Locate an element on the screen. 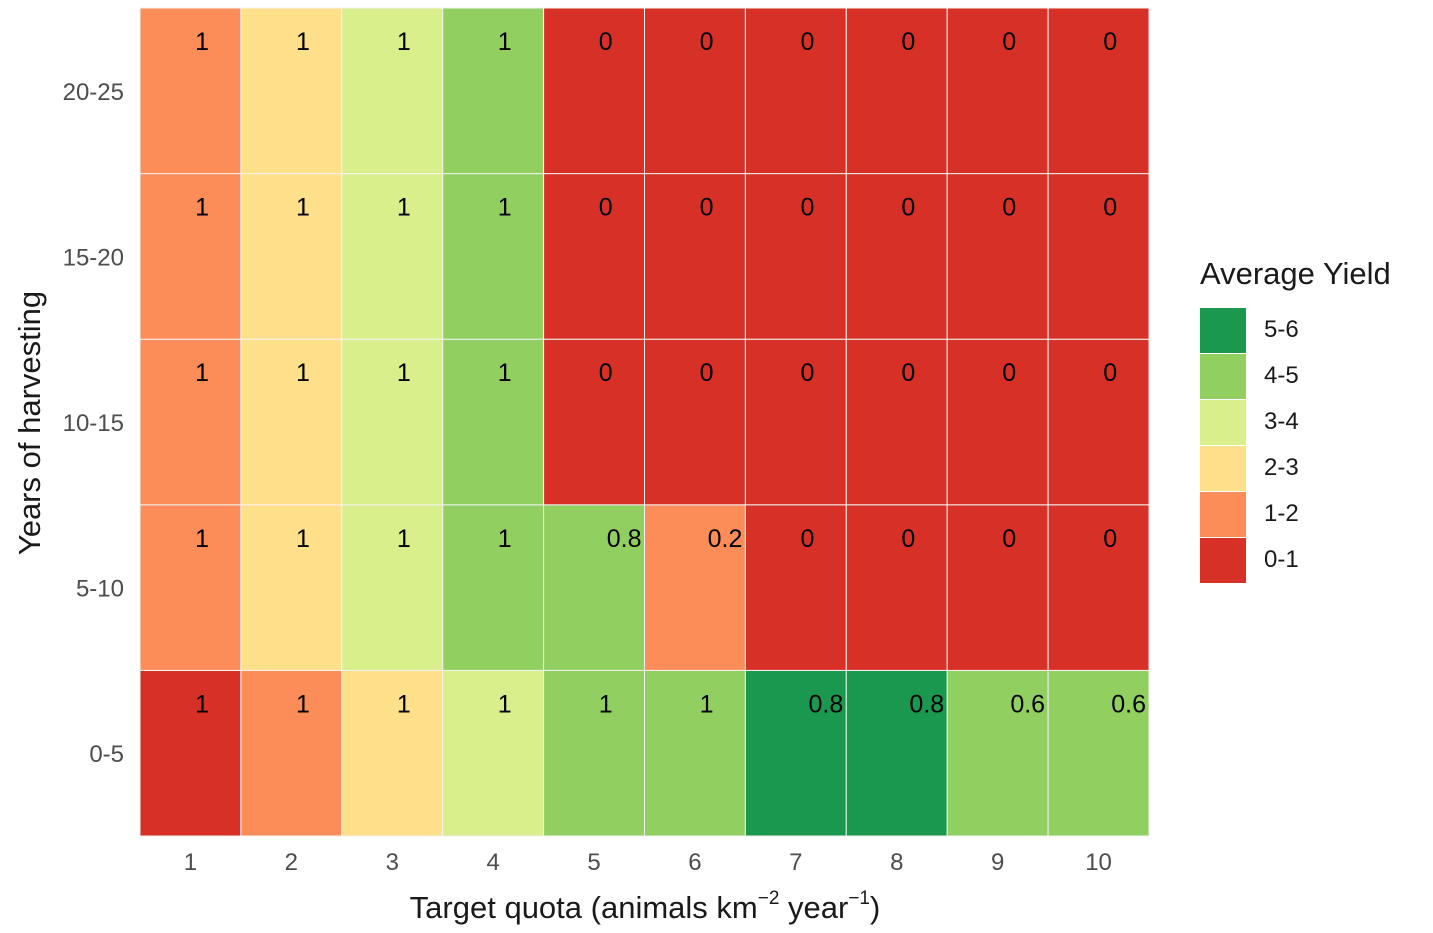 The height and width of the screenshot is (933, 1433). x-tick-label: 3 is located at coordinates (392, 862).